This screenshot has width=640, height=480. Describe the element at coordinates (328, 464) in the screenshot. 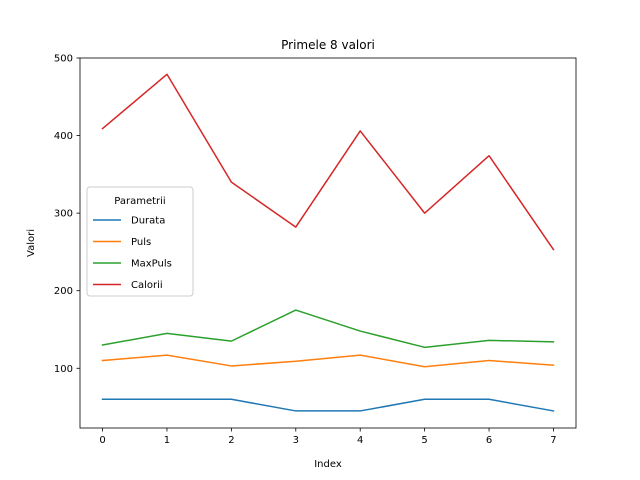

I see `x-axis-label: Index` at that location.